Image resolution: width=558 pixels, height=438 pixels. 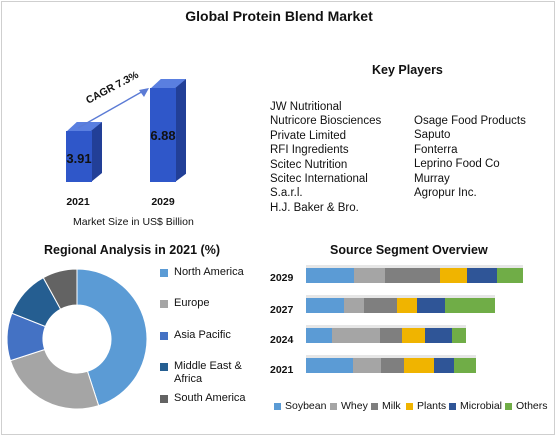 What do you see at coordinates (407, 305) in the screenshot?
I see `bar-segment-plants-2027` at bounding box center [407, 305].